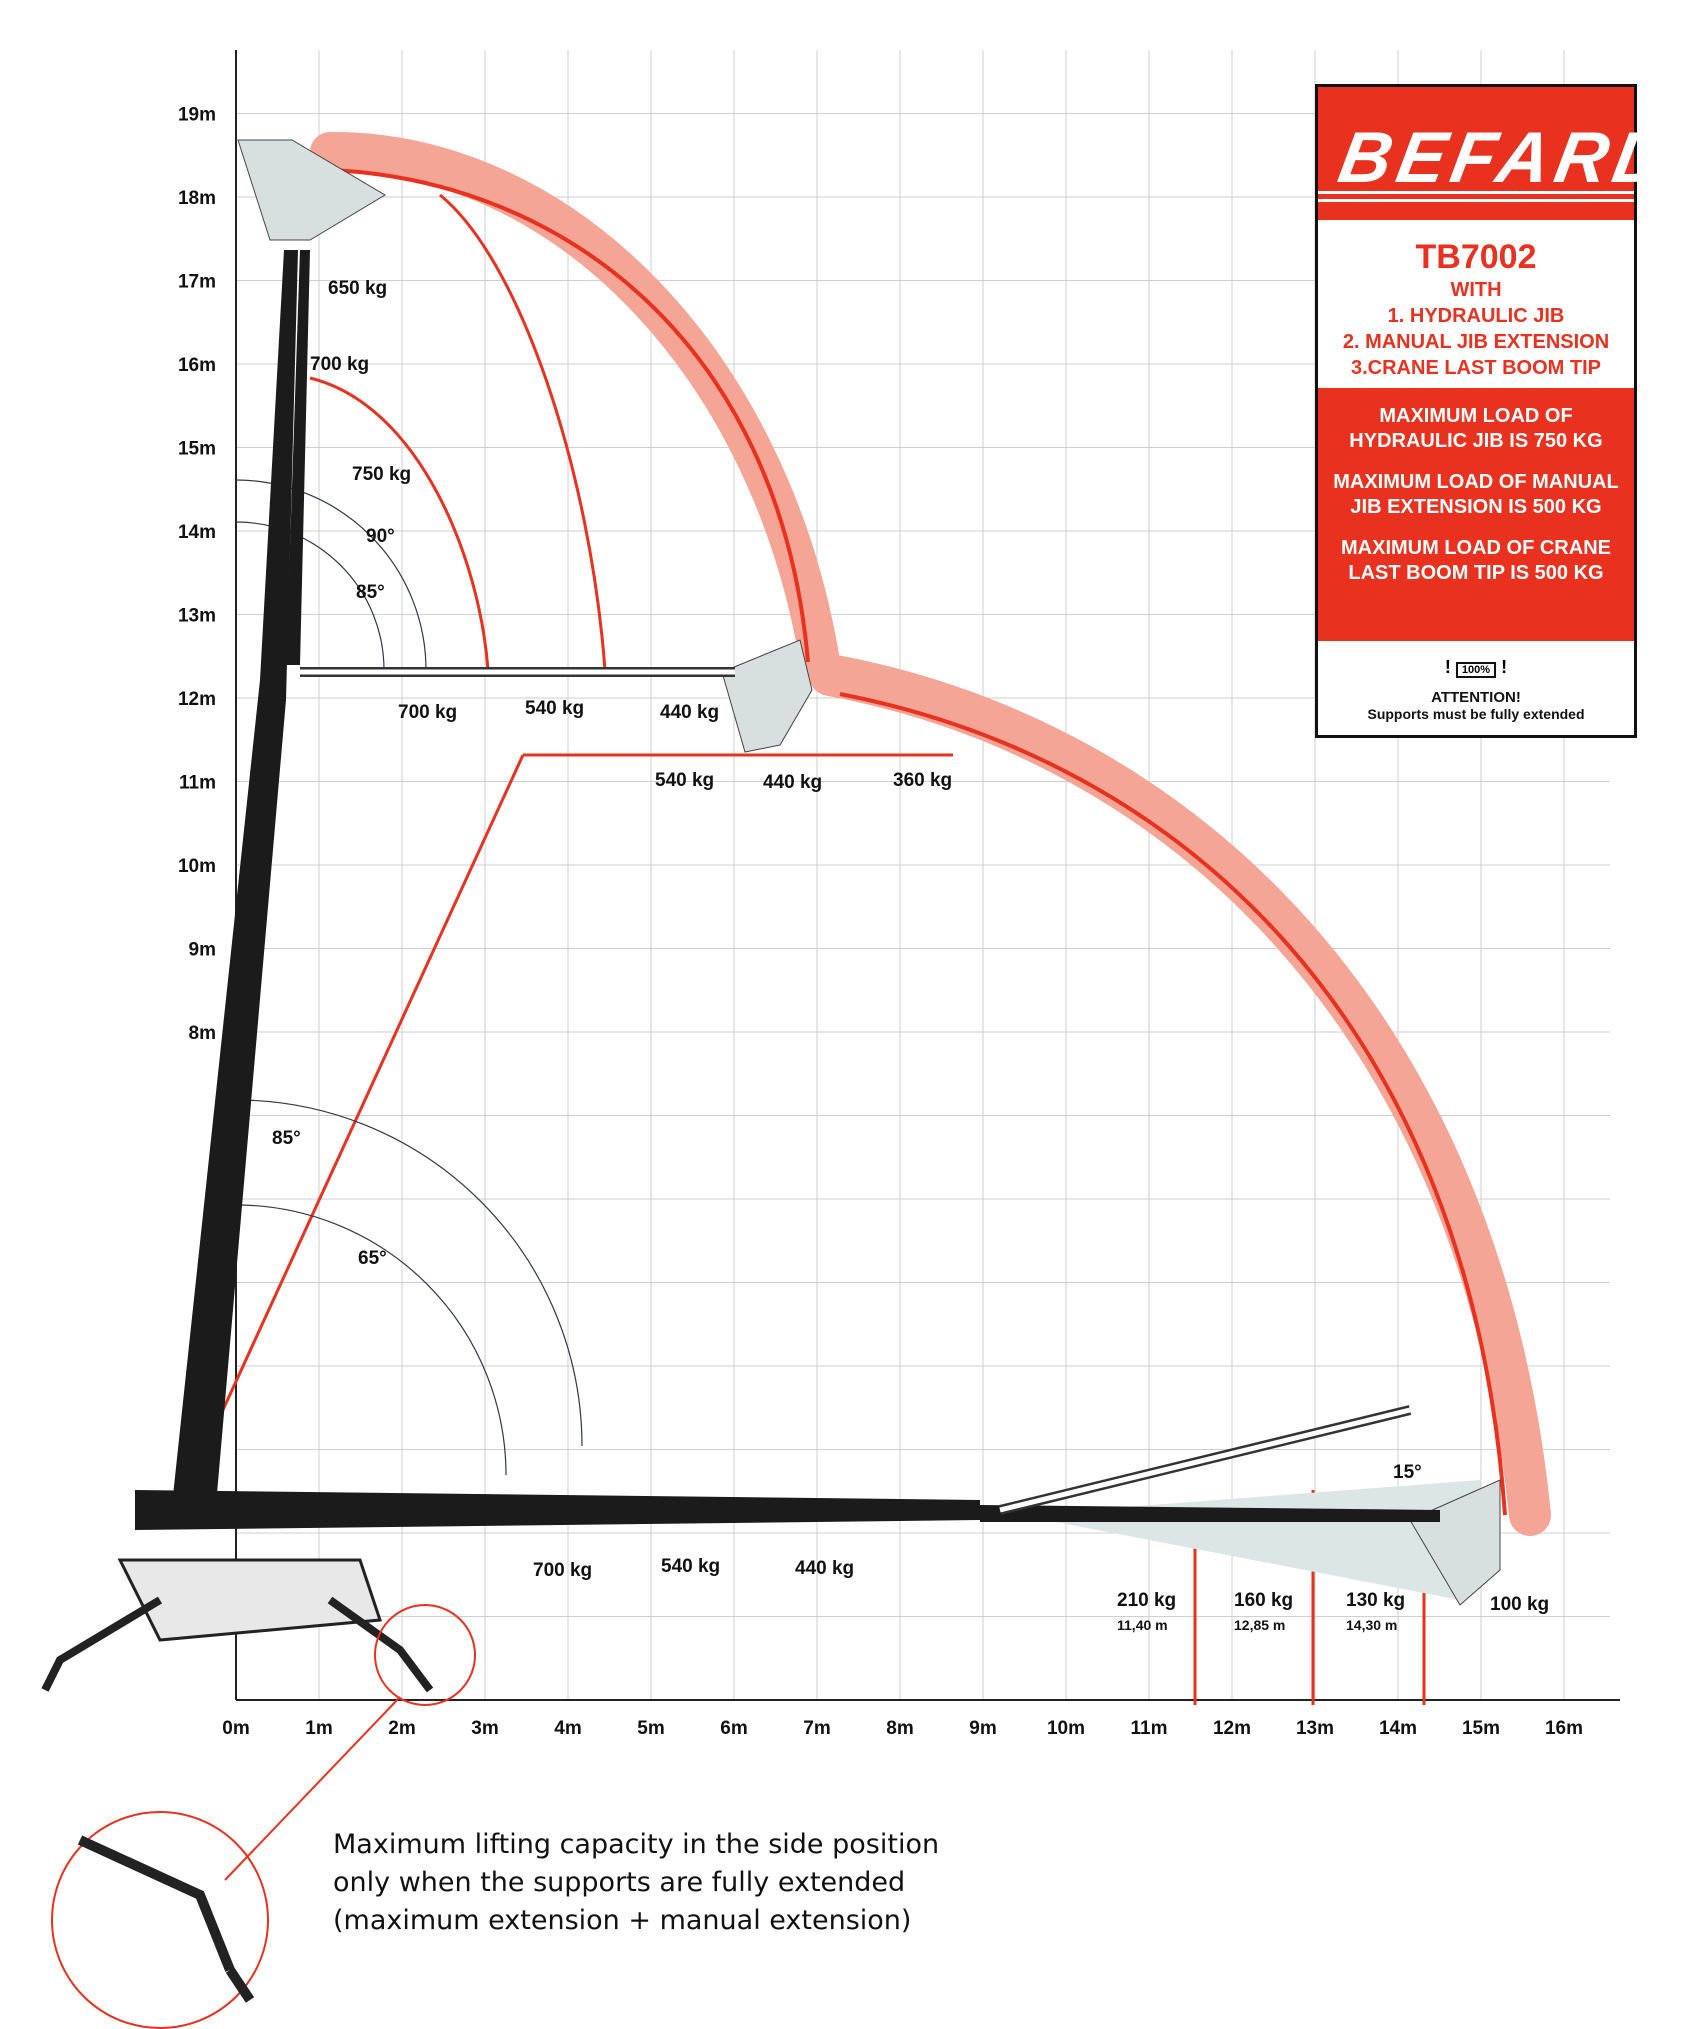 Image resolution: width=1685 pixels, height=2029 pixels. Describe the element at coordinates (1476, 714) in the screenshot. I see `attention-text: Supports must be fully extended` at that location.